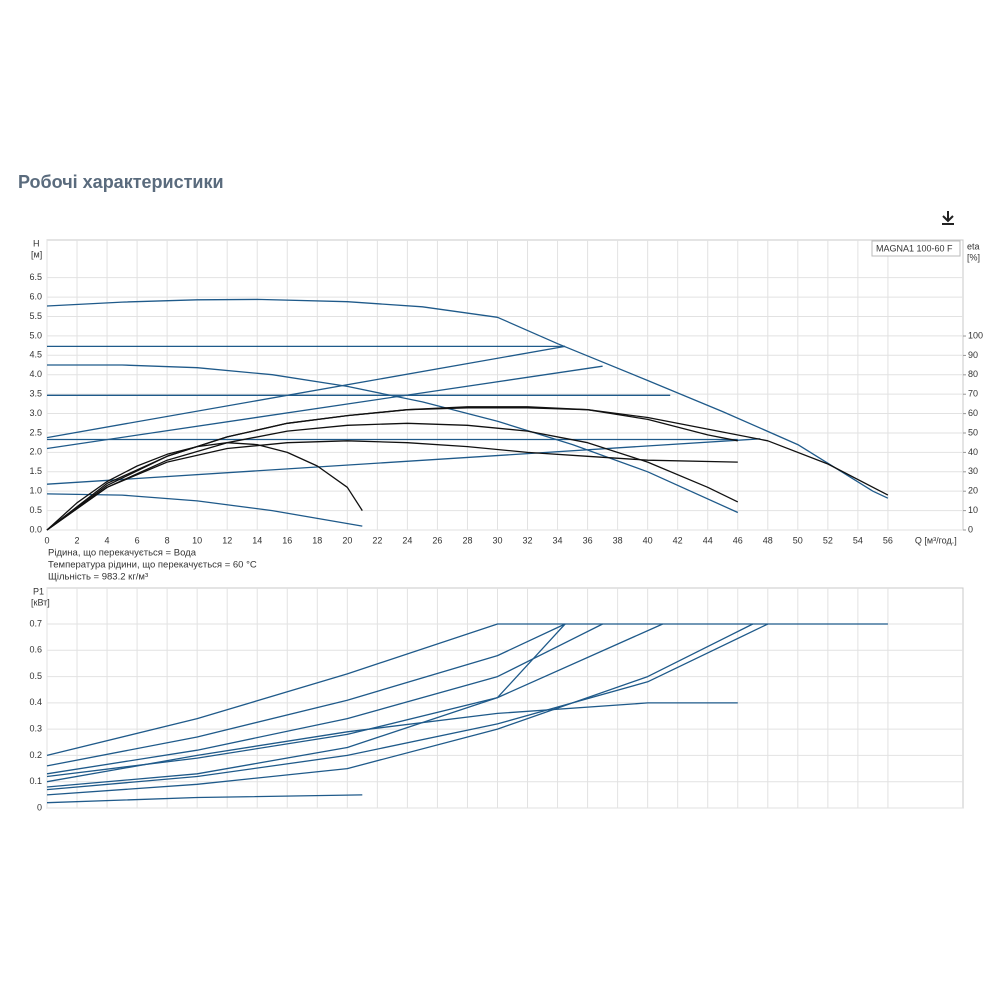 This screenshot has width=1000, height=1000. What do you see at coordinates (46, 540) in the screenshot?
I see `x-tick-label: 0` at bounding box center [46, 540].